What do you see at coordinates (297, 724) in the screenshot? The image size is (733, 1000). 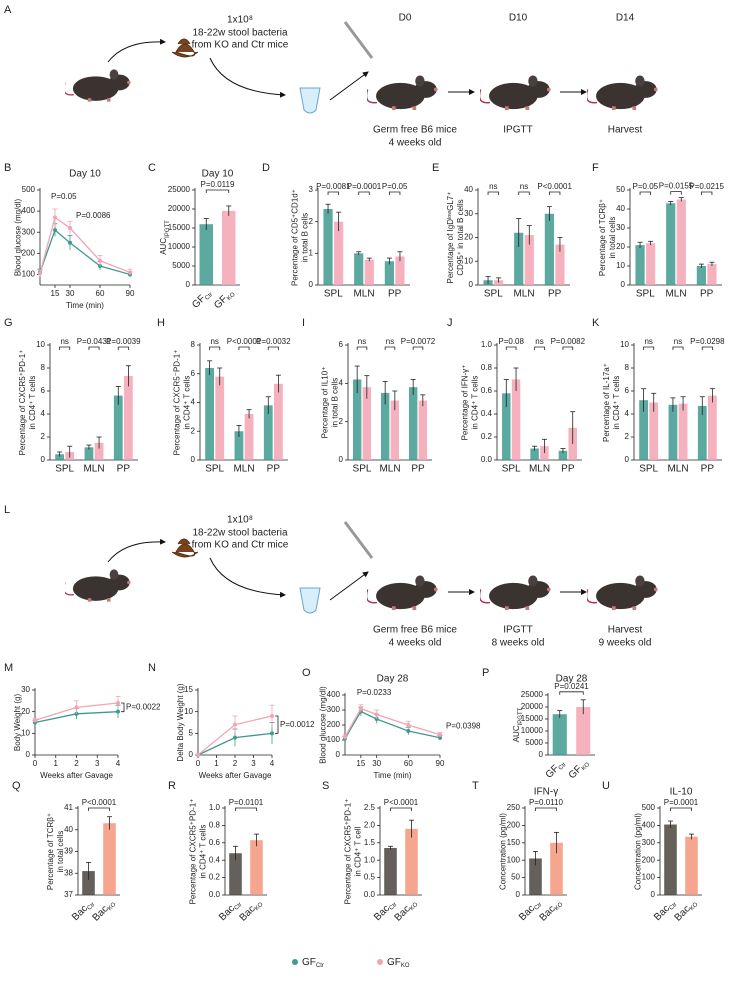 I see `p-value: P=0.0012` at bounding box center [297, 724].